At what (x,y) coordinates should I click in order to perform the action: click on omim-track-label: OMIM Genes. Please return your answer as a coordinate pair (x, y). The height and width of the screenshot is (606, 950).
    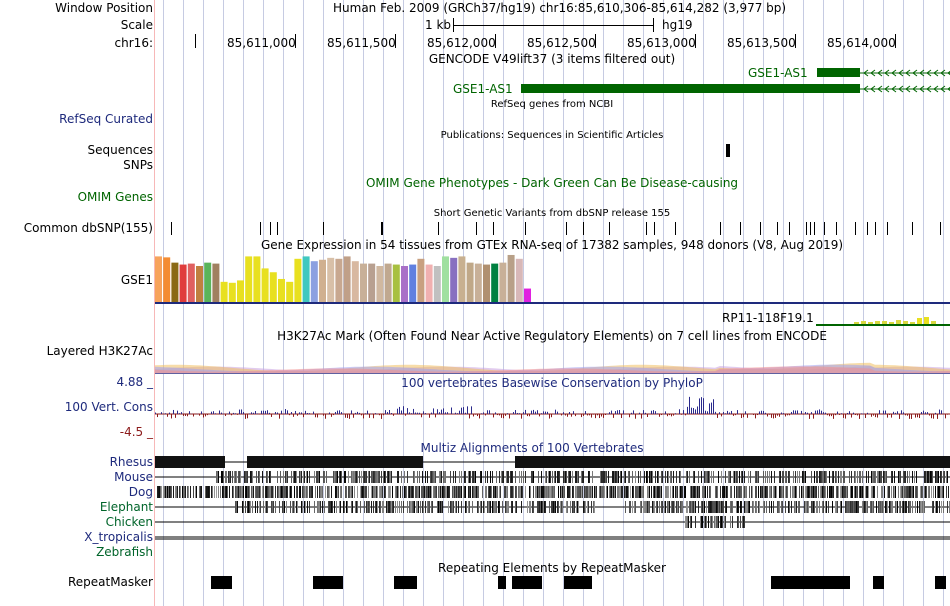
    Looking at the image, I should click on (115, 197).